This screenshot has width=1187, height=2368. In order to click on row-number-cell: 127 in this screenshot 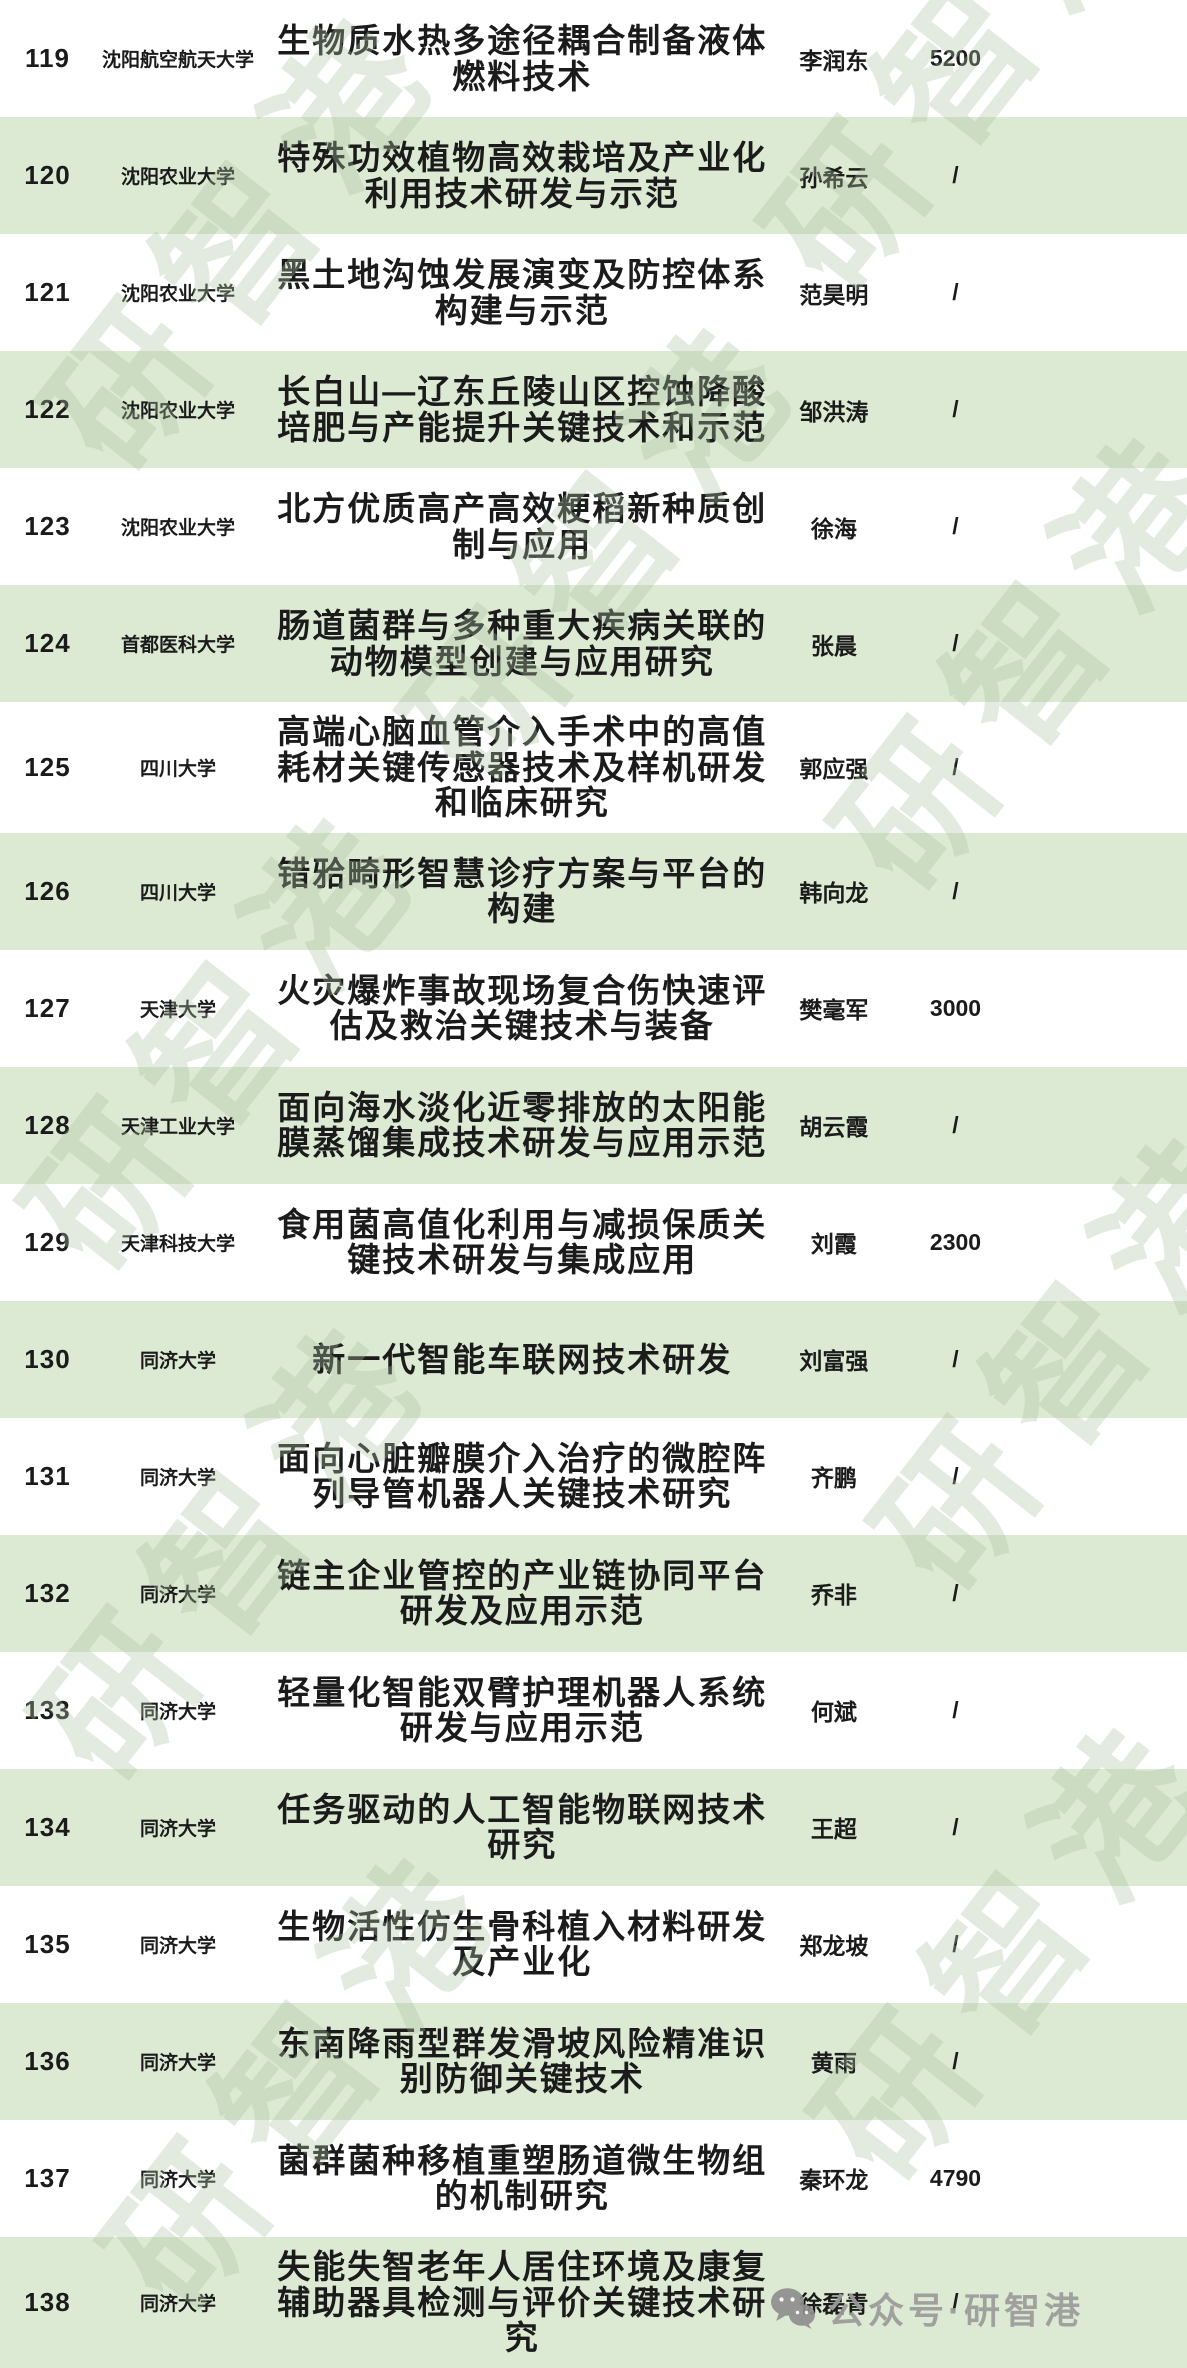, I will do `click(47, 1007)`.